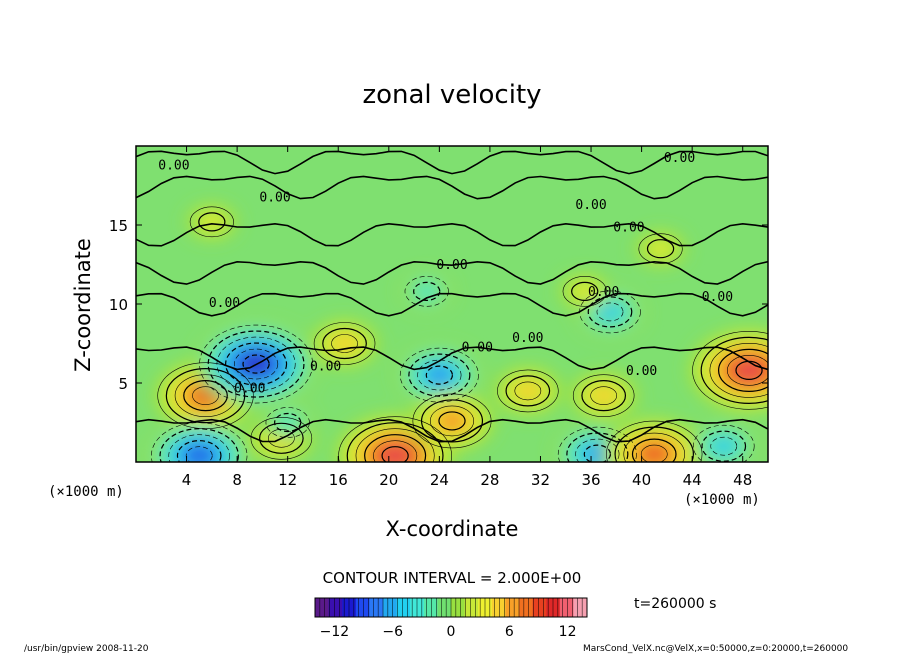  I want to click on x-tick-label-10: 44, so click(692, 480).